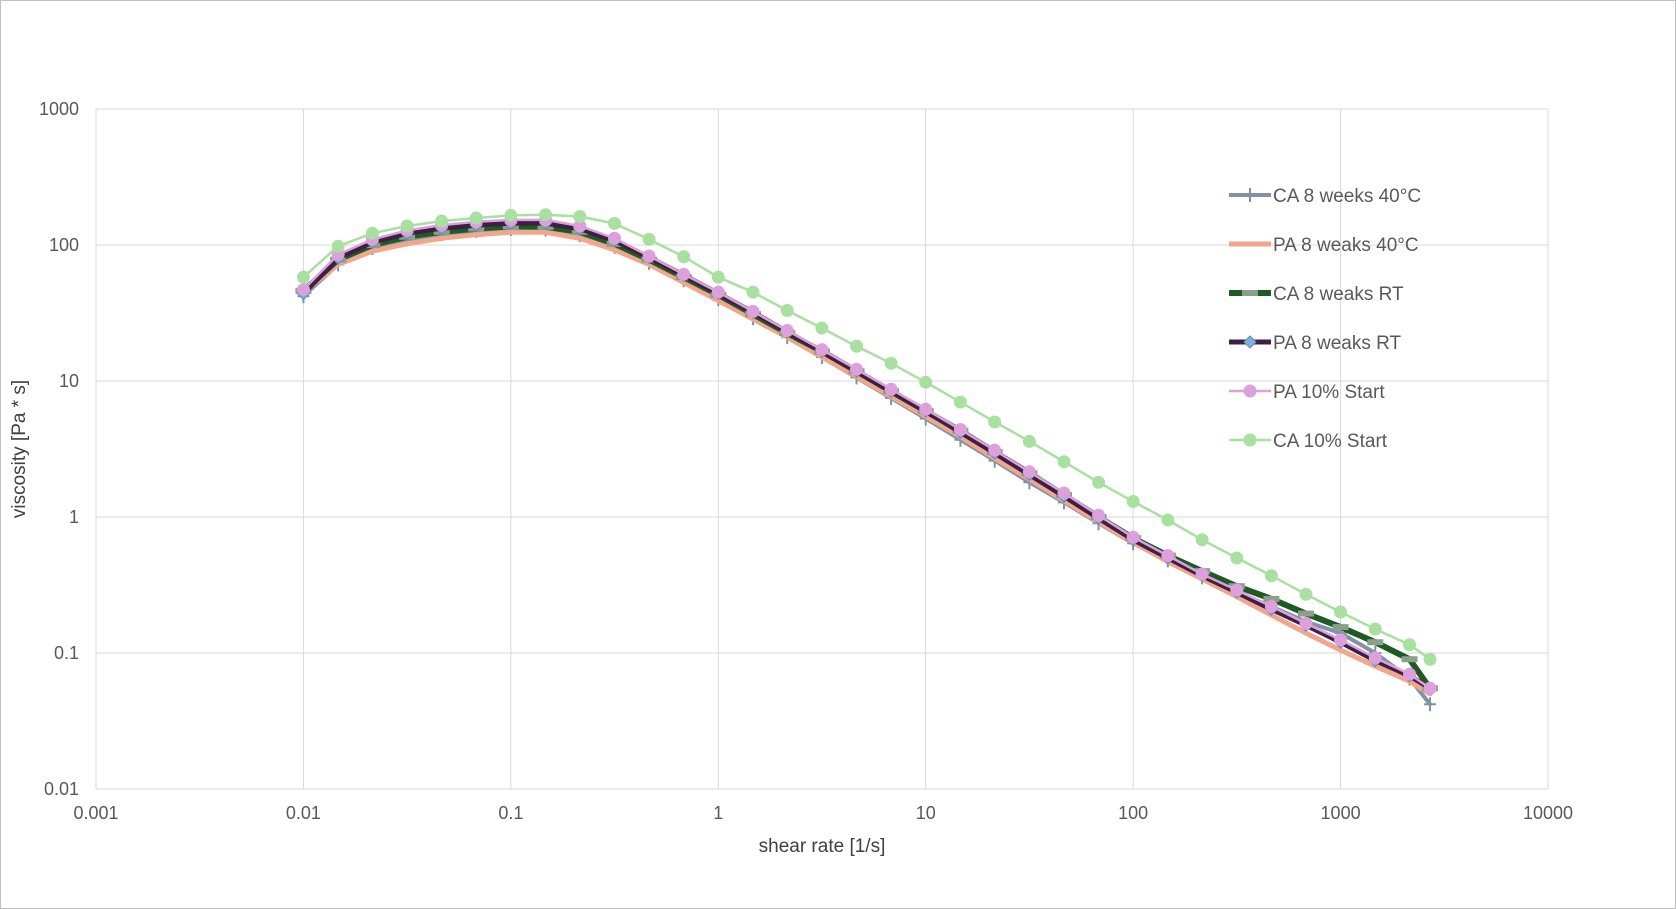 The height and width of the screenshot is (909, 1676). What do you see at coordinates (59, 109) in the screenshot?
I see `y-tick-label: 1000` at bounding box center [59, 109].